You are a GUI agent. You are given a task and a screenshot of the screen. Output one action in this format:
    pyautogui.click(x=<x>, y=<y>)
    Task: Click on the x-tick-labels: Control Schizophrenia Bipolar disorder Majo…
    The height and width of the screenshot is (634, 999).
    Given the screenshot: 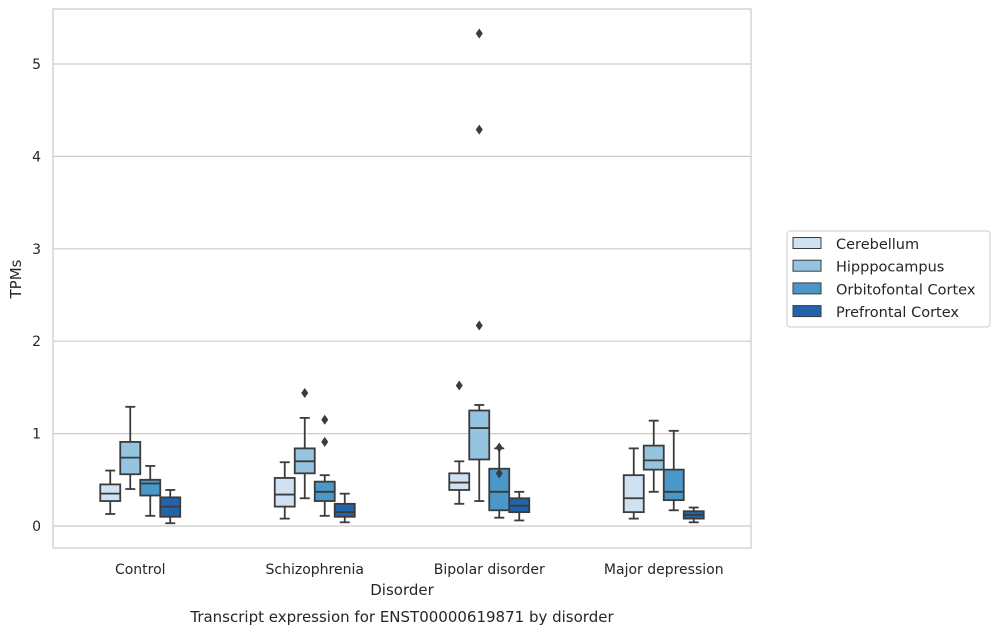 What is the action you would take?
    pyautogui.click(x=419, y=570)
    